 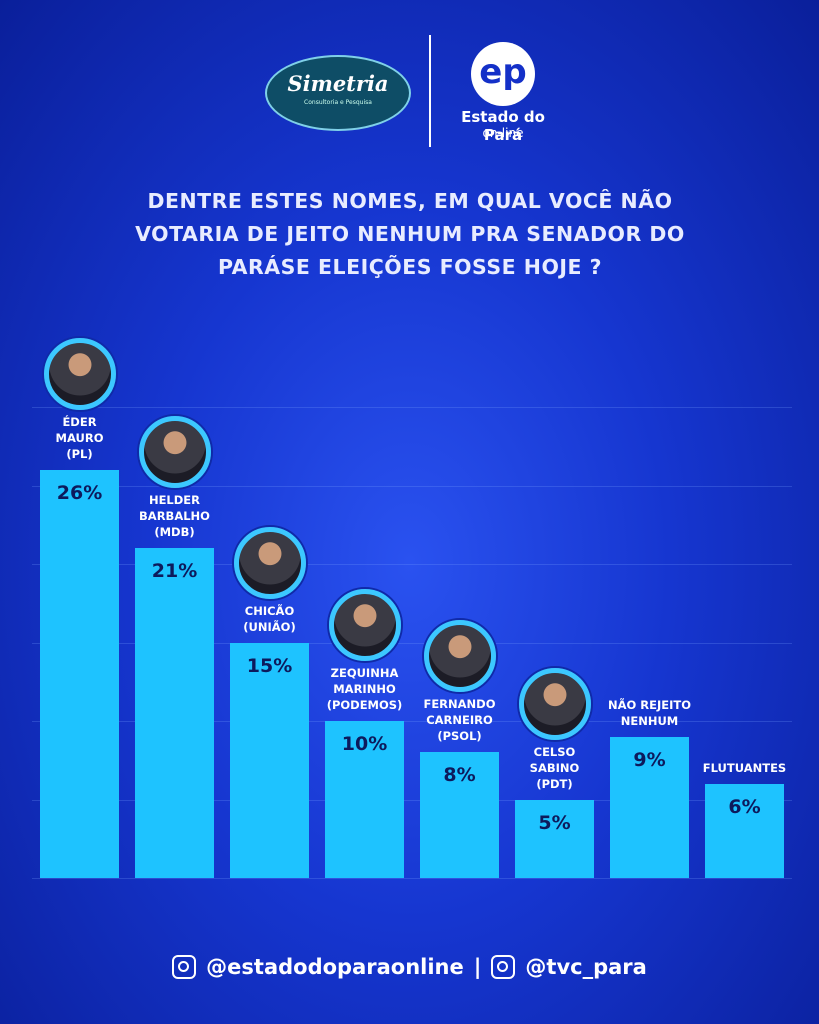 I want to click on category-label: FERNANDO CARNEIRO (PSOL), so click(x=459, y=720).